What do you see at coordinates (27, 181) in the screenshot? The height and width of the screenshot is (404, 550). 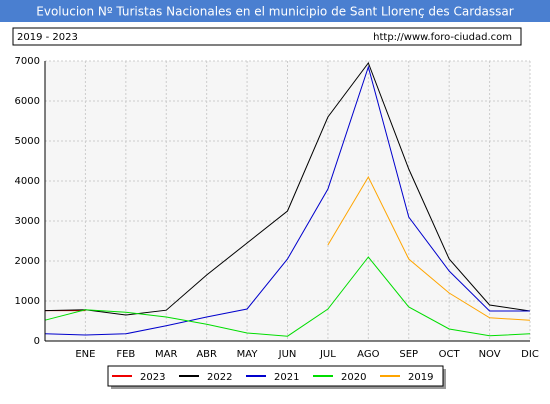 I see `y-tick-label: 4000` at bounding box center [27, 181].